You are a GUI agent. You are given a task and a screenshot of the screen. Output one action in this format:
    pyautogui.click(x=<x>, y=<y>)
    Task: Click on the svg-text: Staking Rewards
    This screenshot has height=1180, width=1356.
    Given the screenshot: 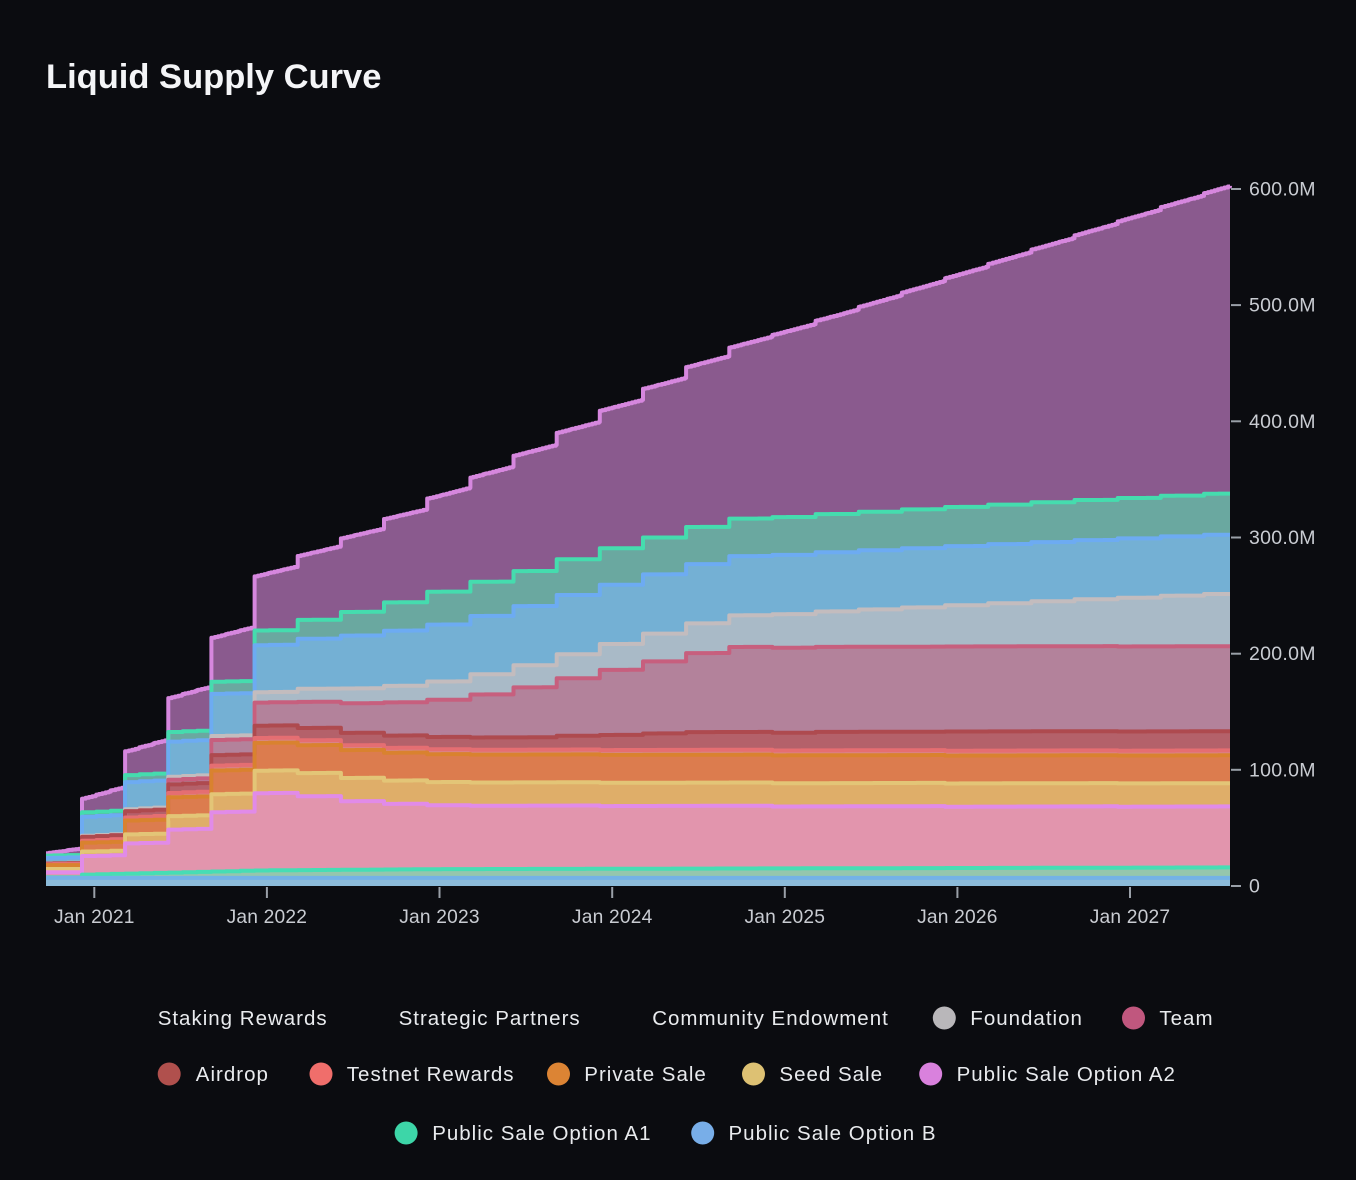 What is the action you would take?
    pyautogui.click(x=243, y=1018)
    